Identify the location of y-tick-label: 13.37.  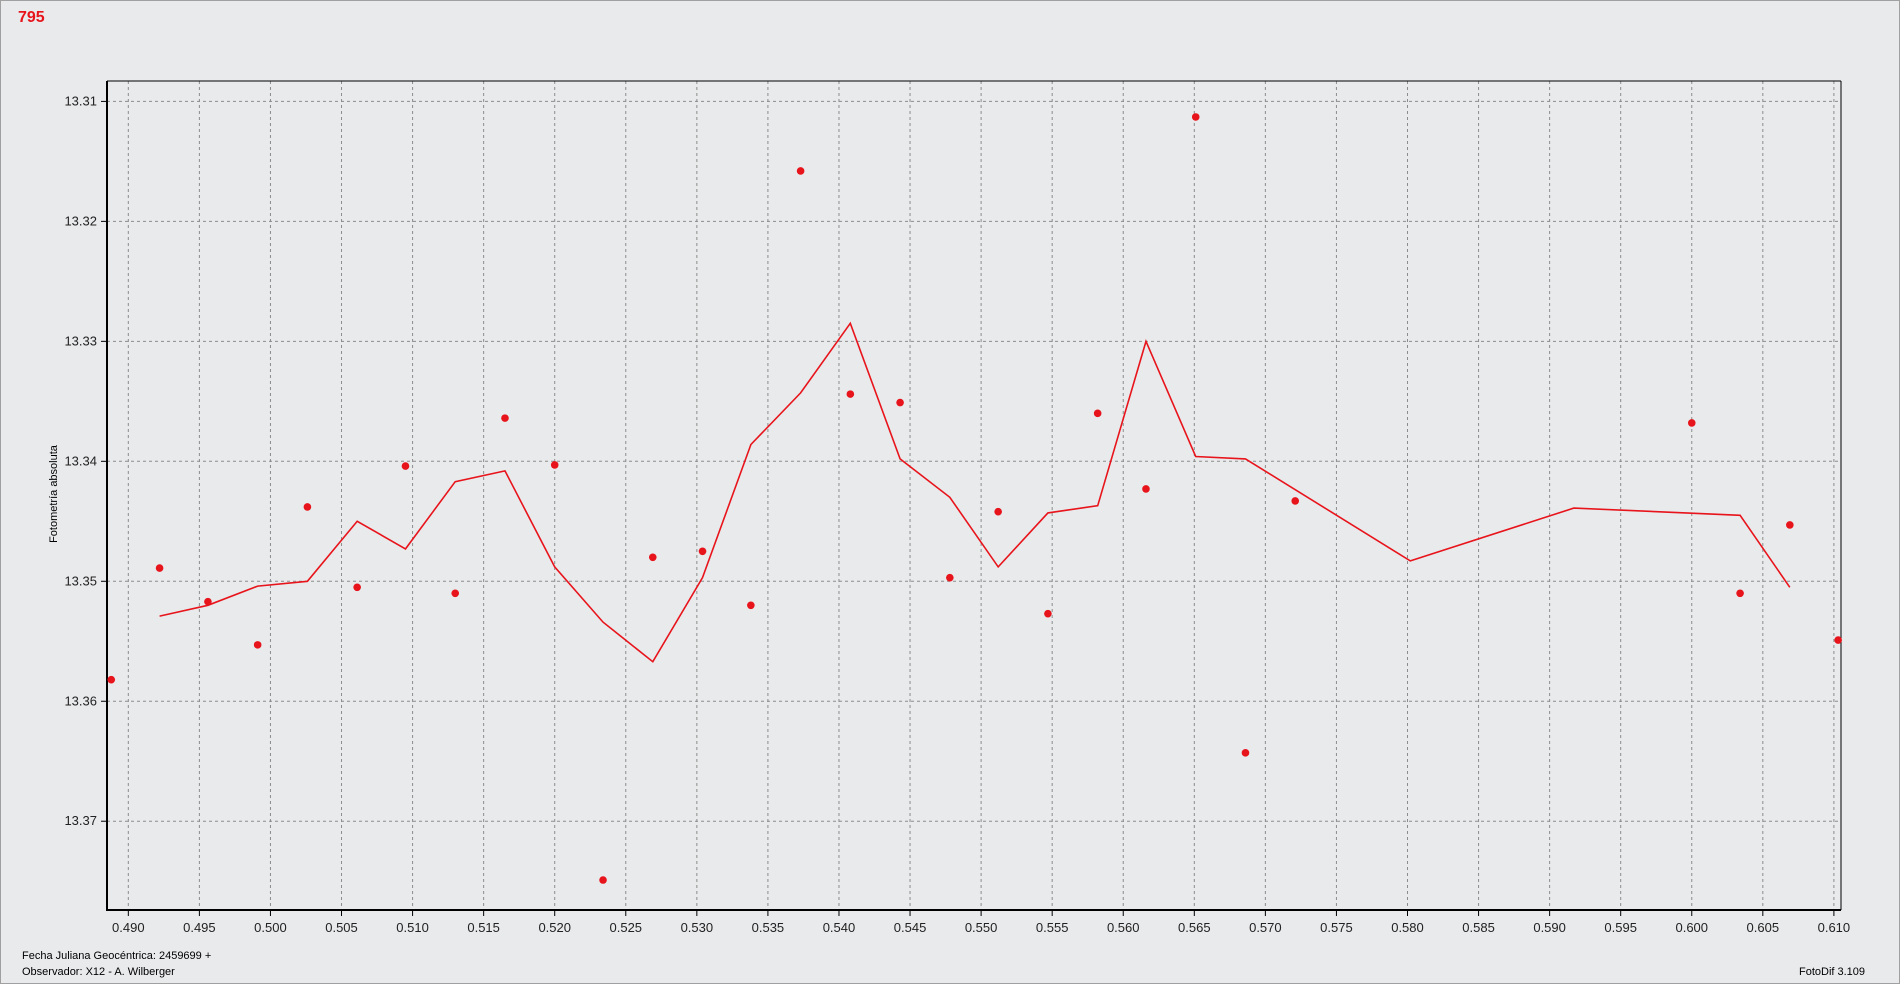
(80, 820).